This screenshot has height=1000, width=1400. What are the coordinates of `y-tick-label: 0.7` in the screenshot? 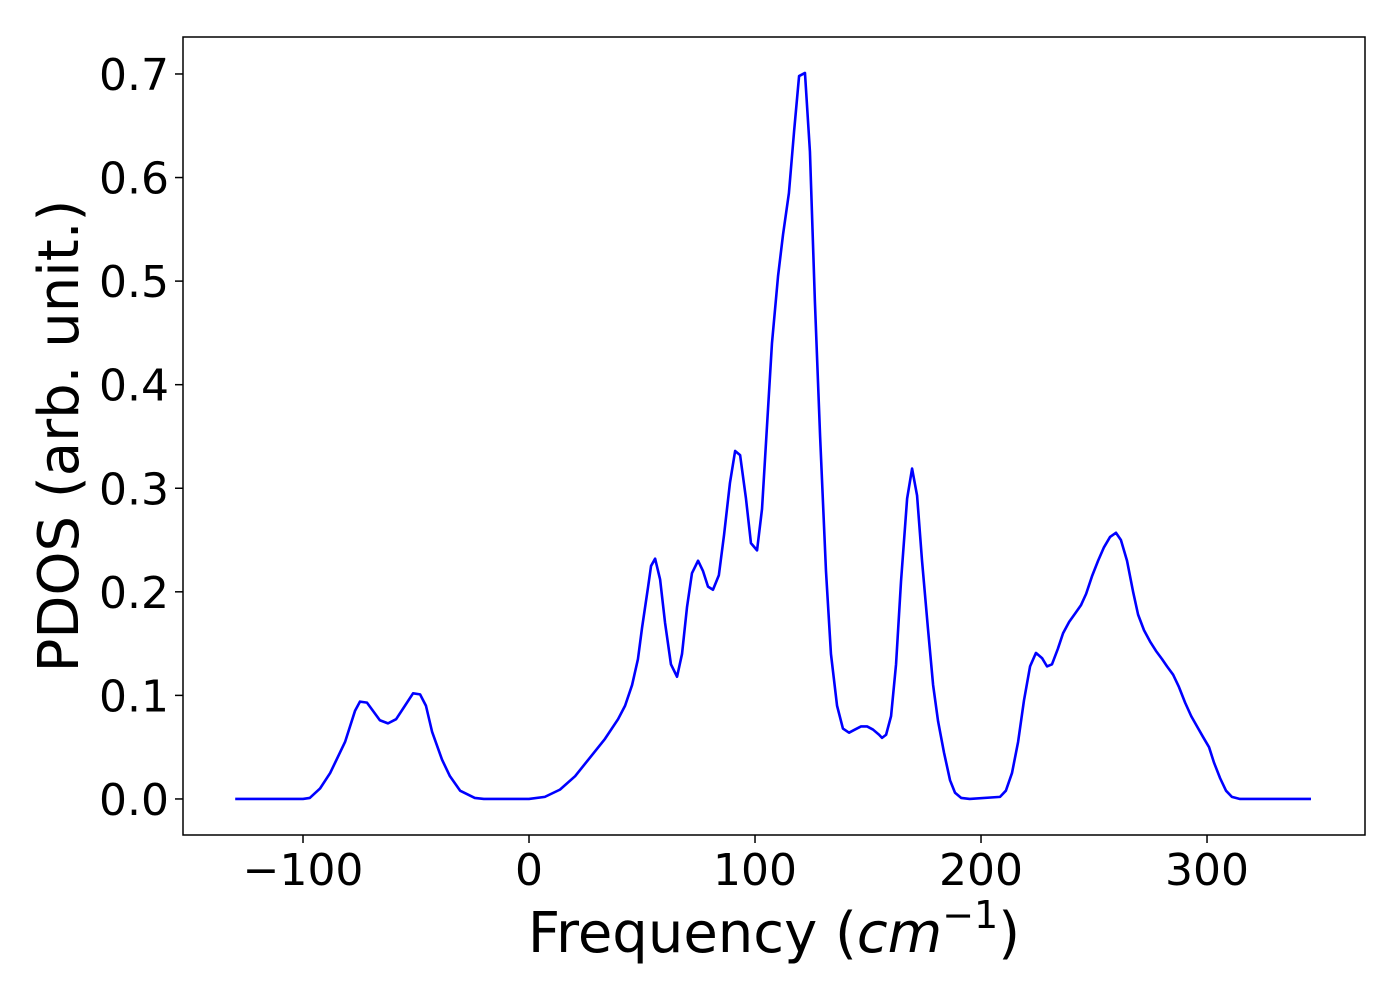 It's located at (134, 75).